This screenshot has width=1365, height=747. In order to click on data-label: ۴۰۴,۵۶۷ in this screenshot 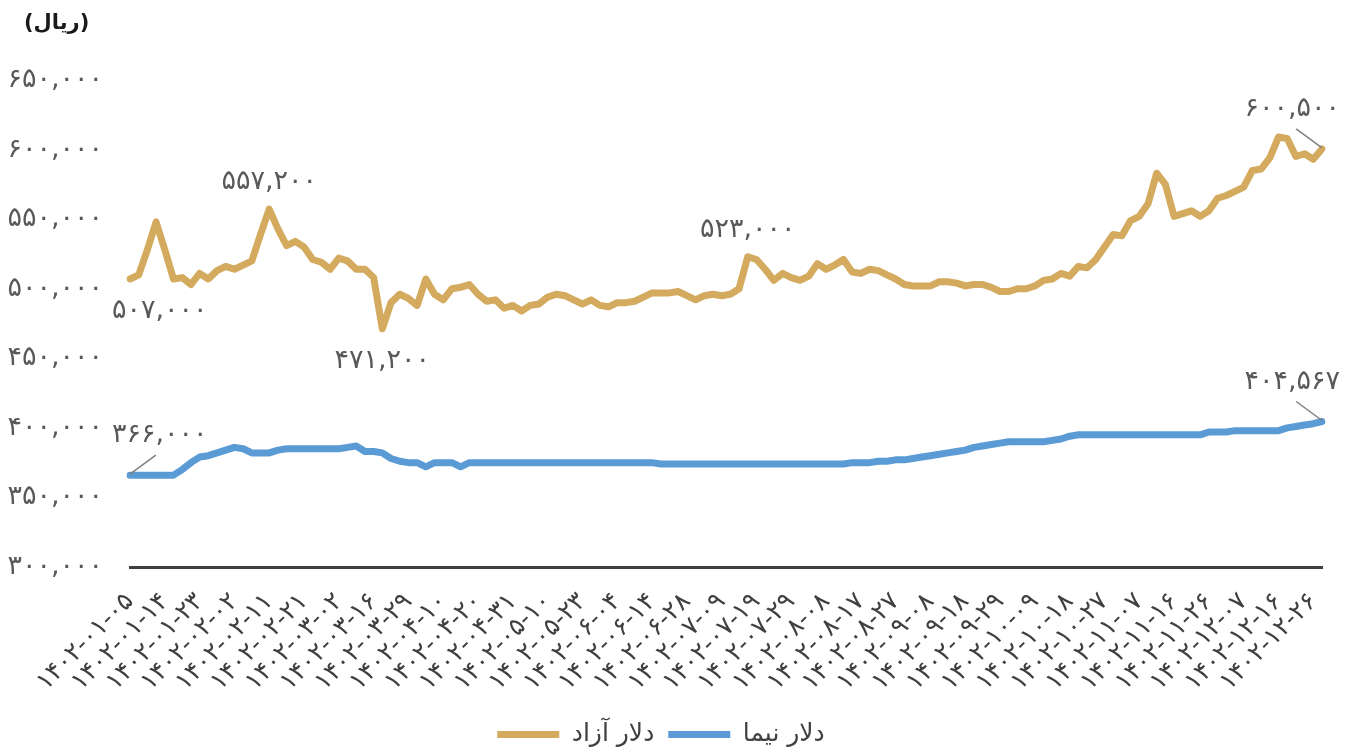, I will do `click(1292, 379)`.